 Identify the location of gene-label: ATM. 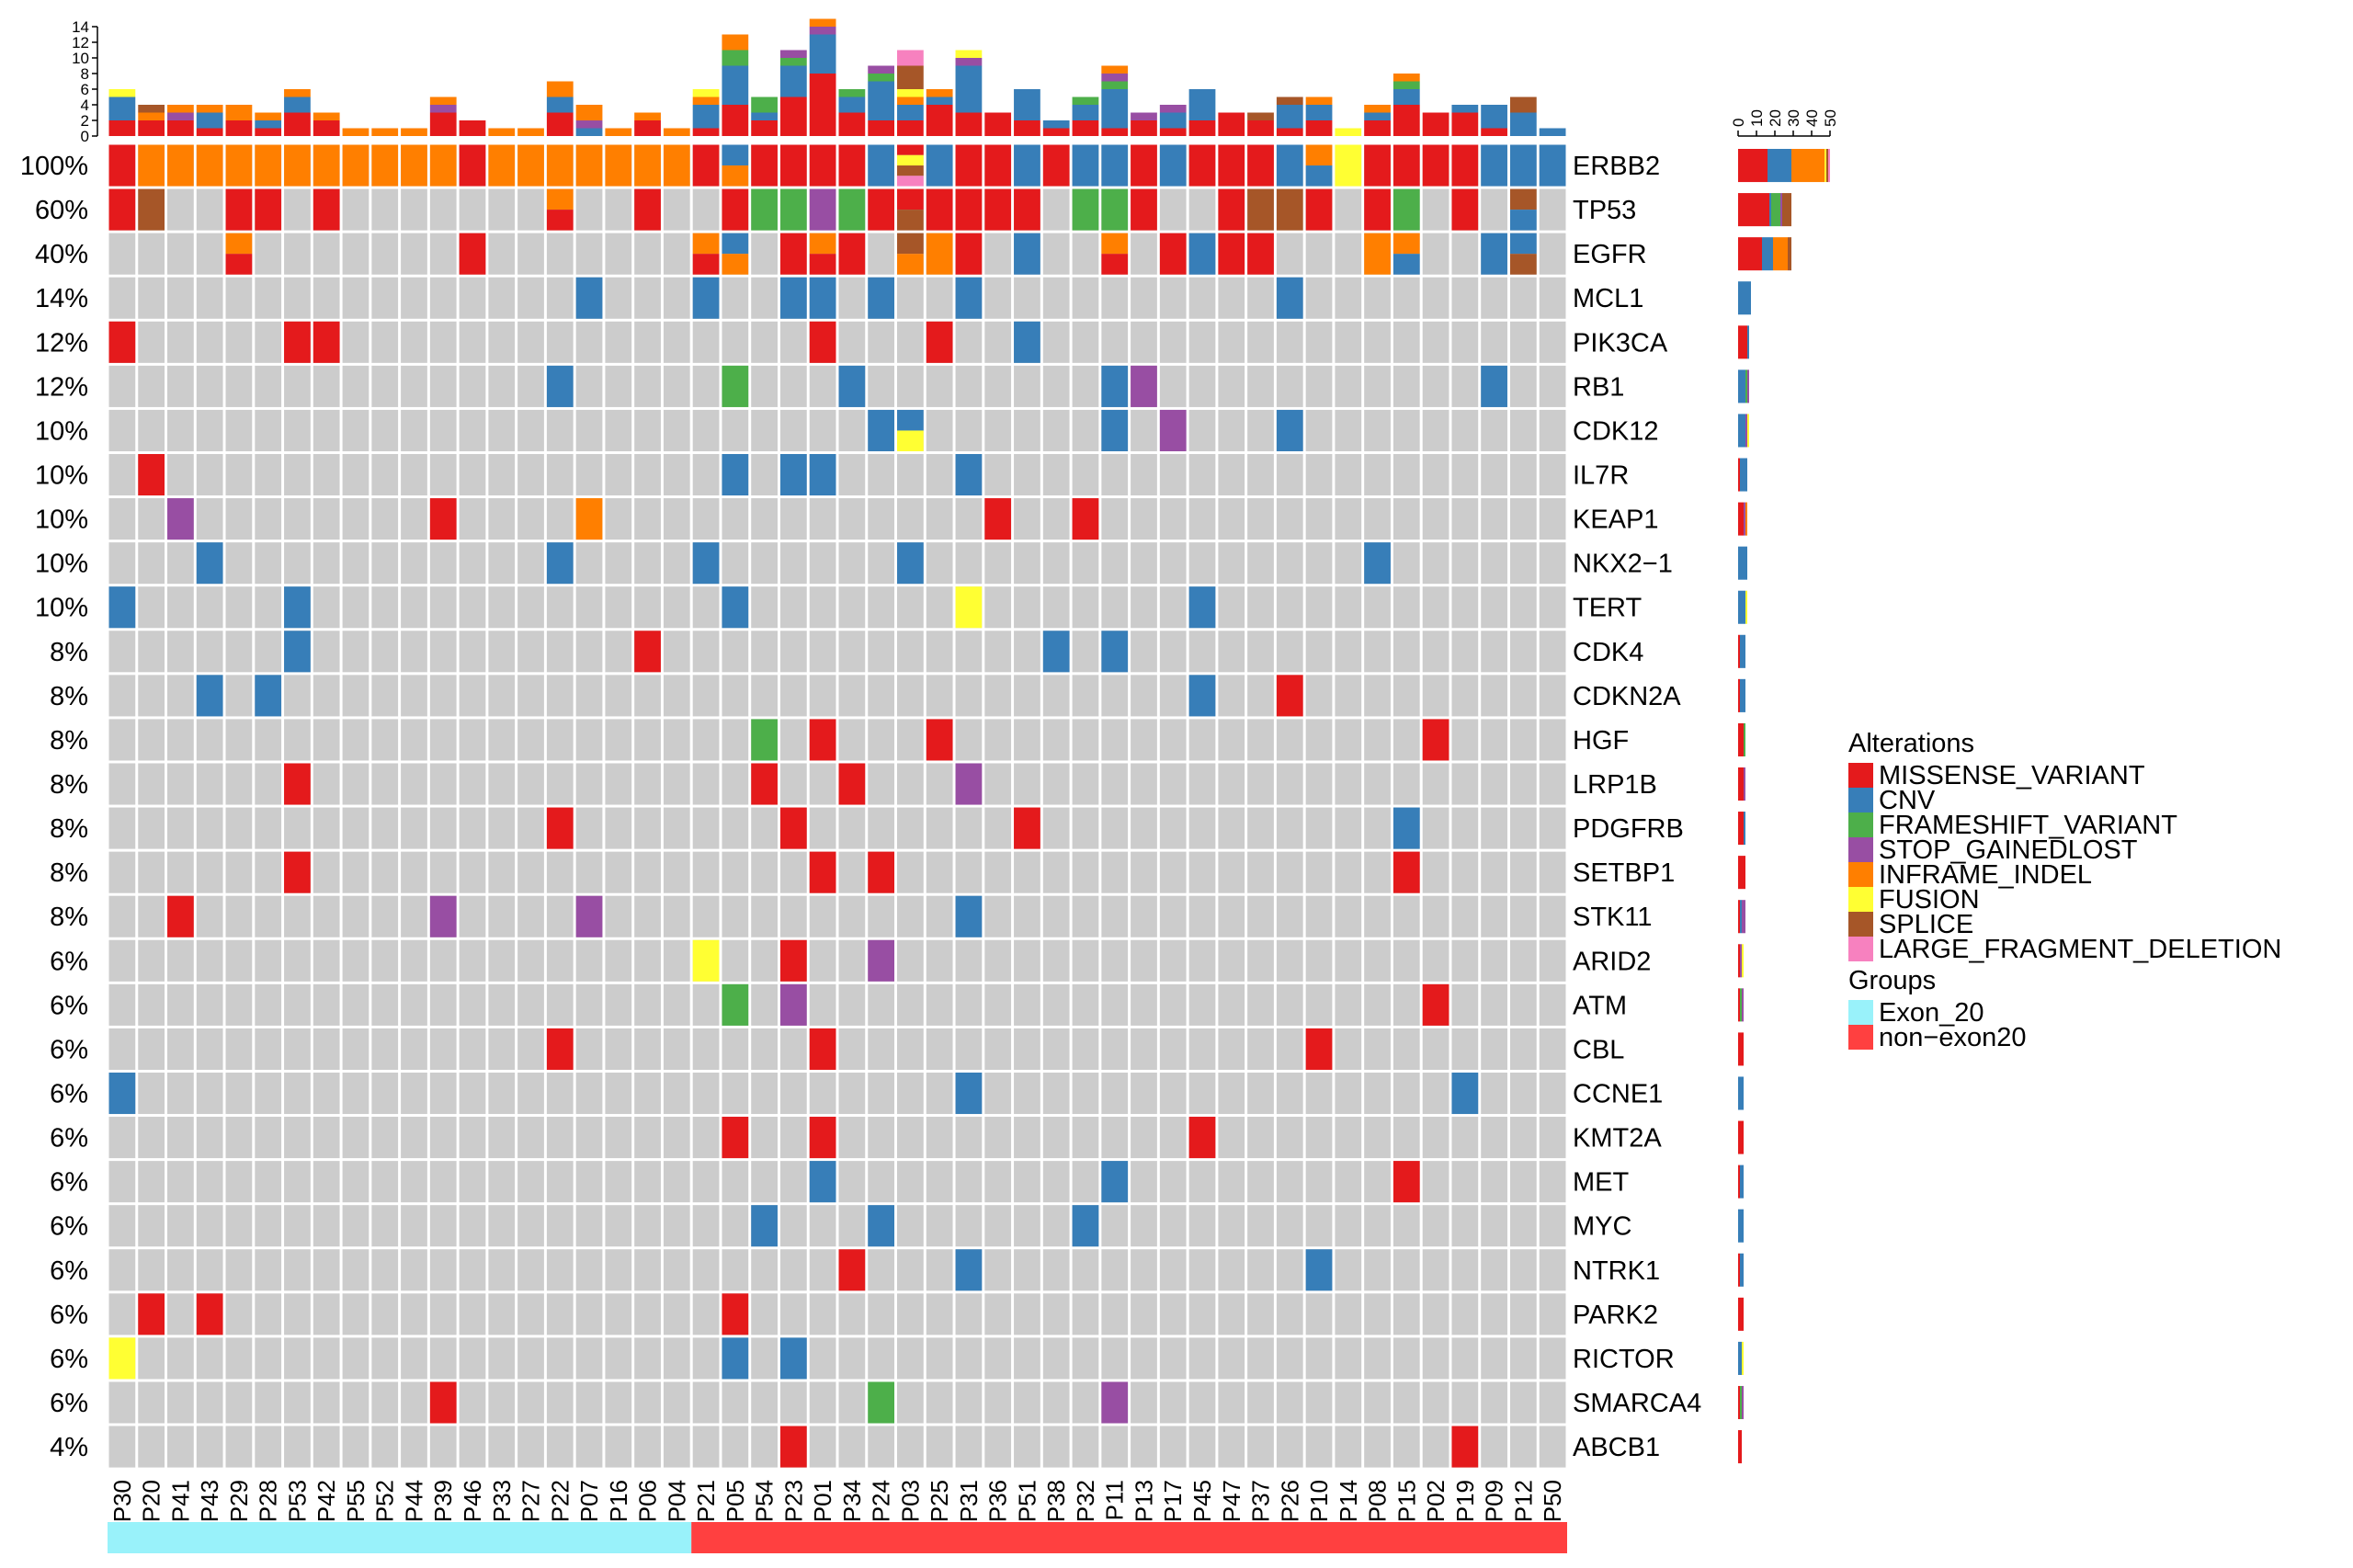
(1600, 1006).